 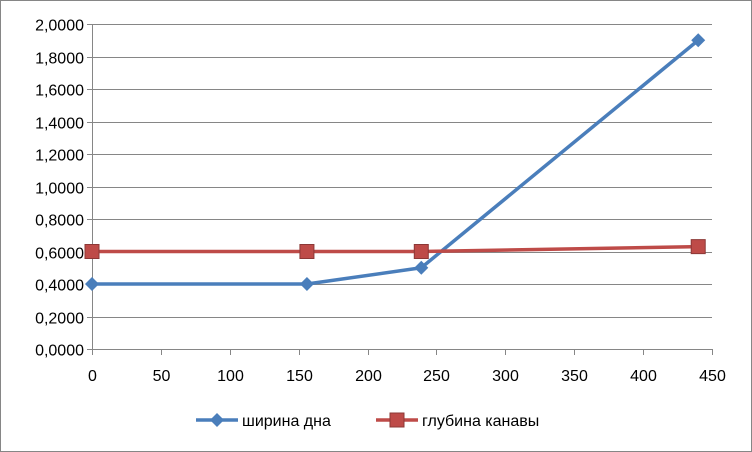 I want to click on y-tick-label: 1,6000, so click(x=59, y=91).